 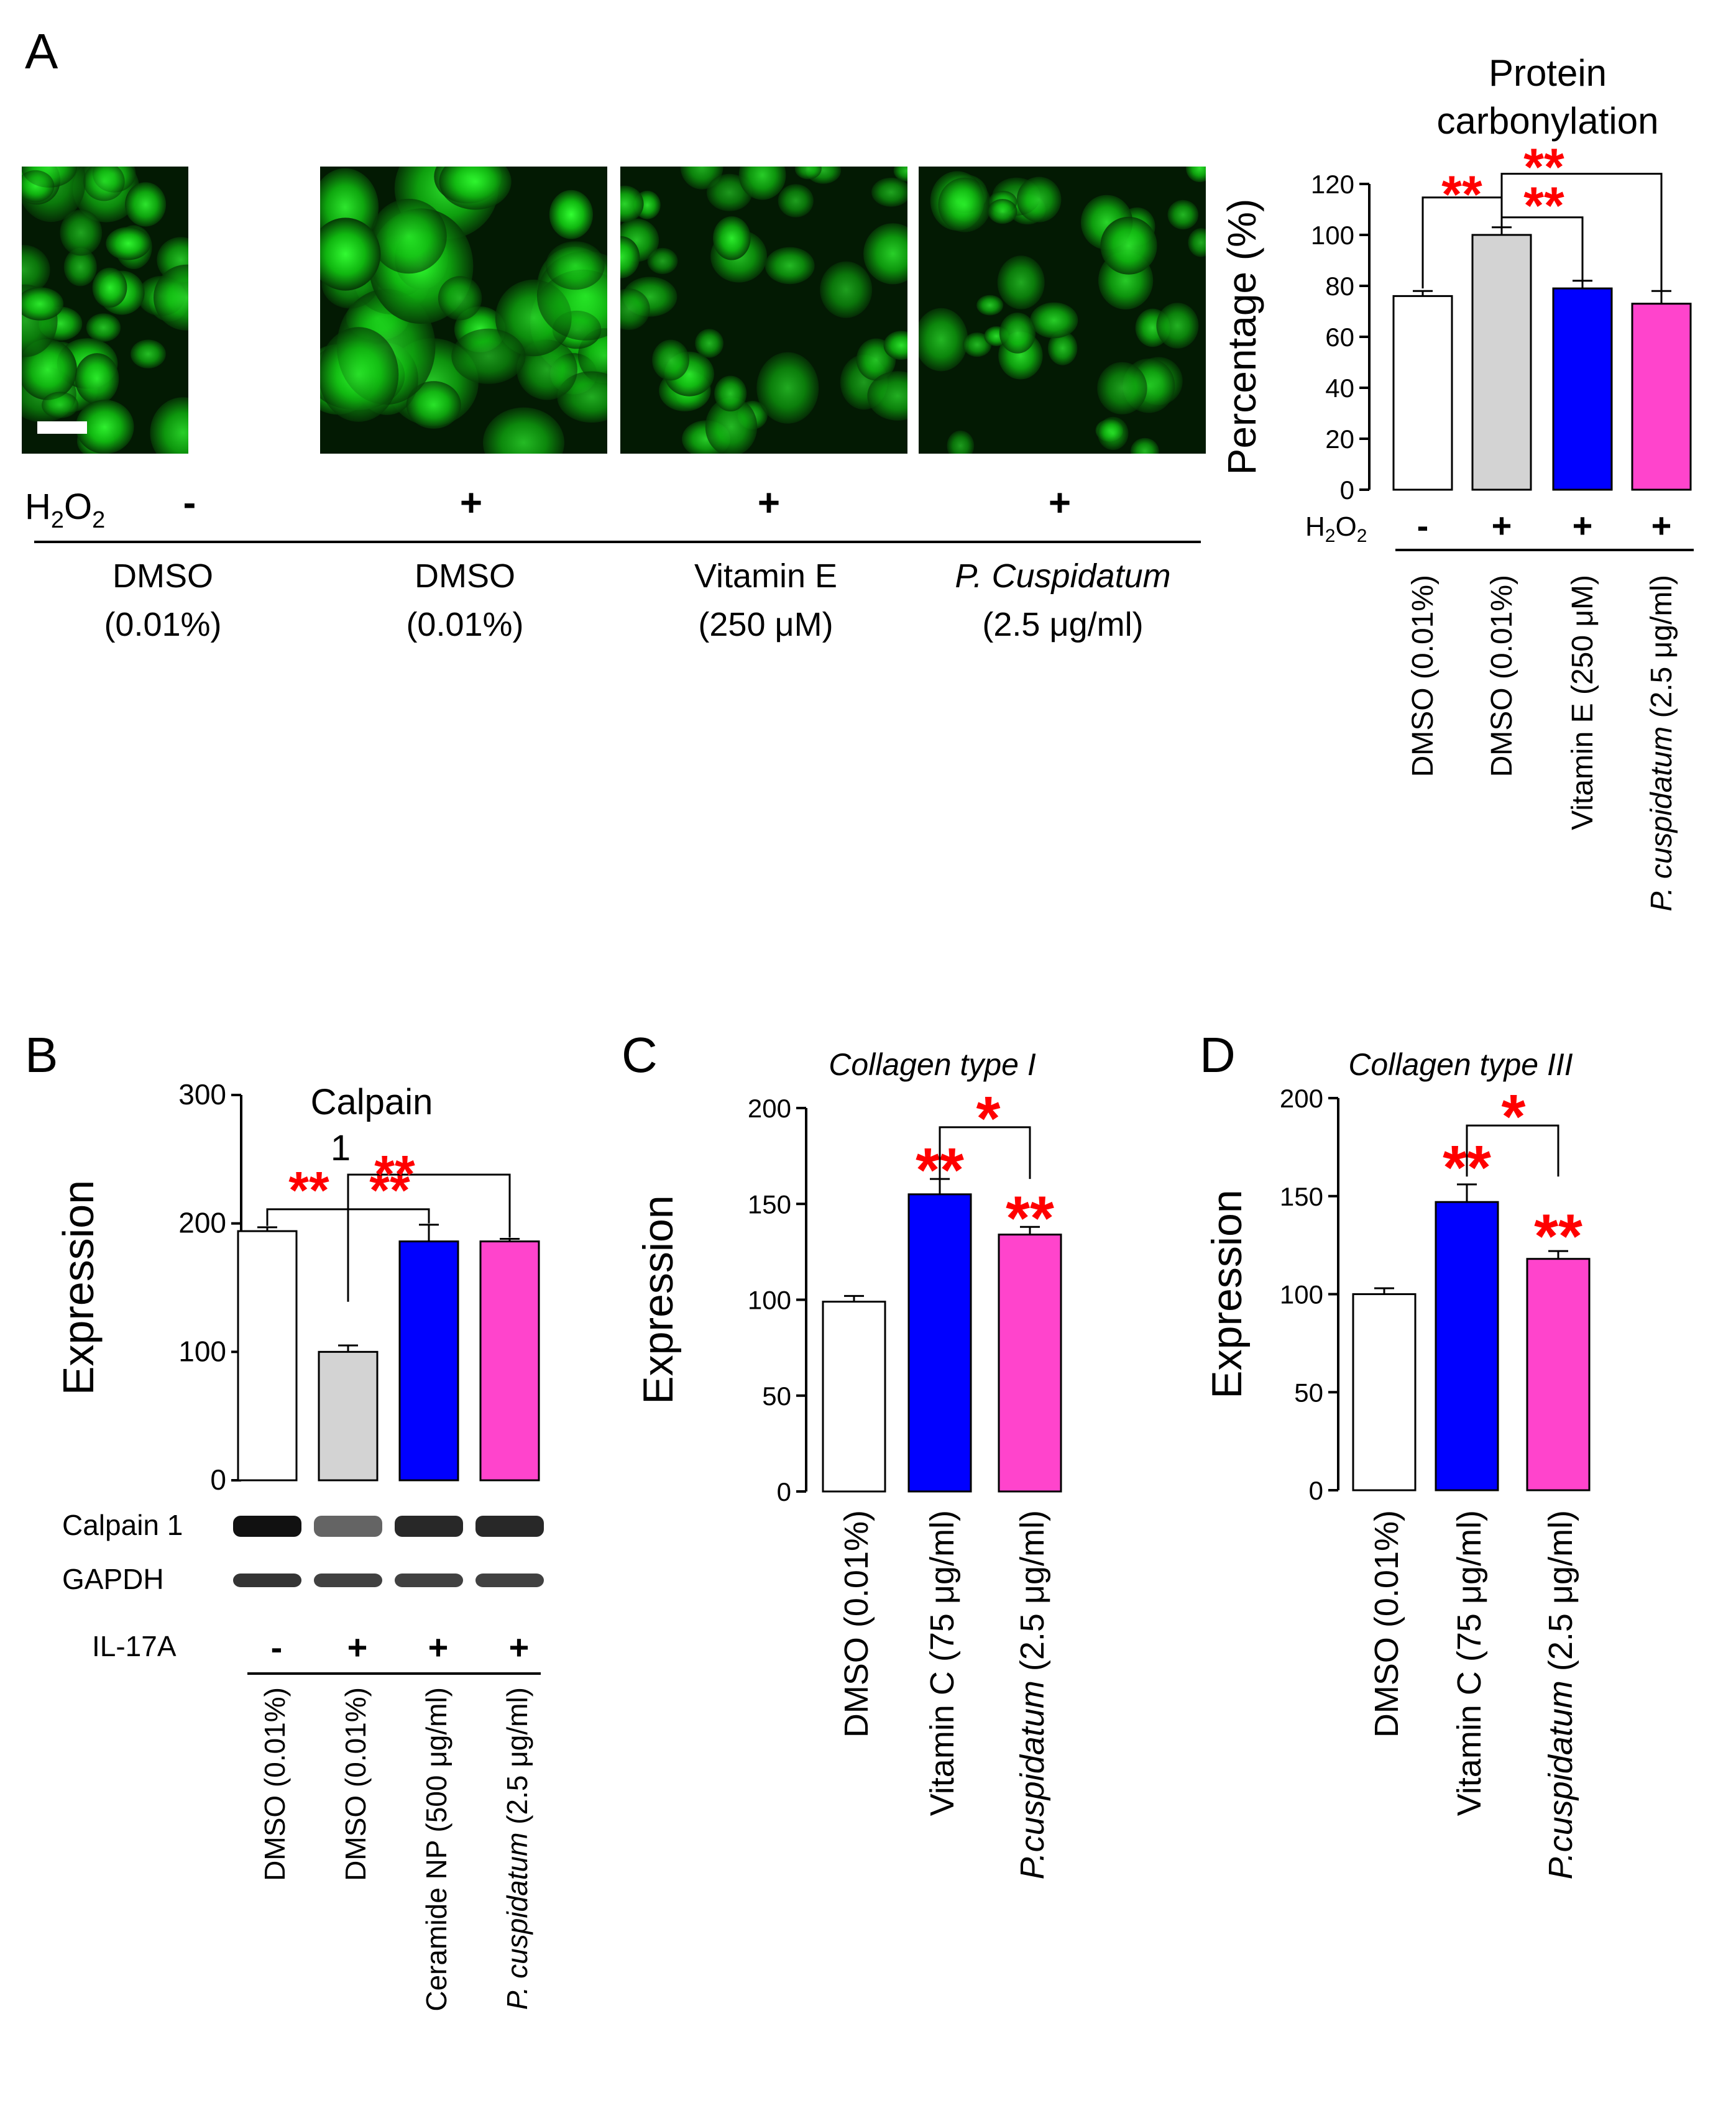 What do you see at coordinates (765, 624) in the screenshot?
I see `condition-dose: (250 μM)` at bounding box center [765, 624].